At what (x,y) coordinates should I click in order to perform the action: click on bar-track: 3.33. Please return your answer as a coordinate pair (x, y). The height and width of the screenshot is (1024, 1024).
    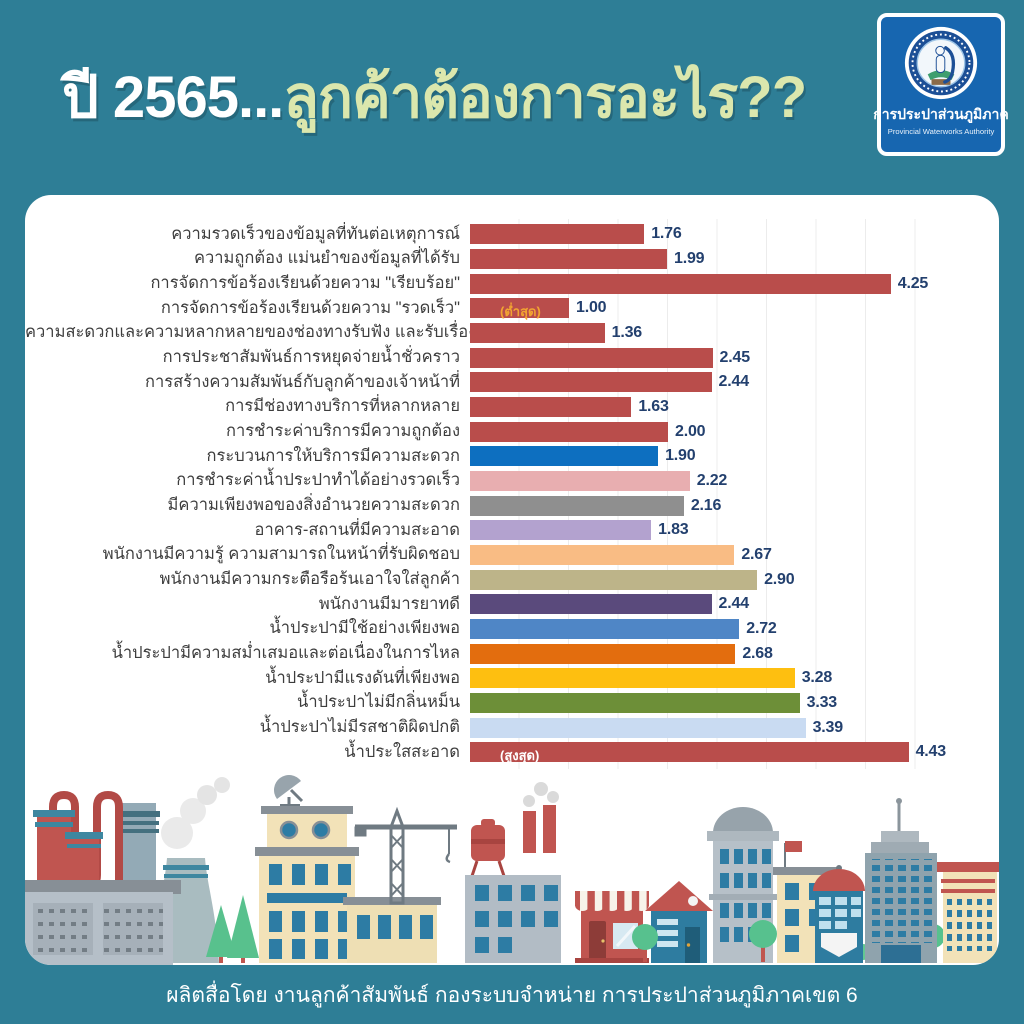
    Looking at the image, I should click on (730, 703).